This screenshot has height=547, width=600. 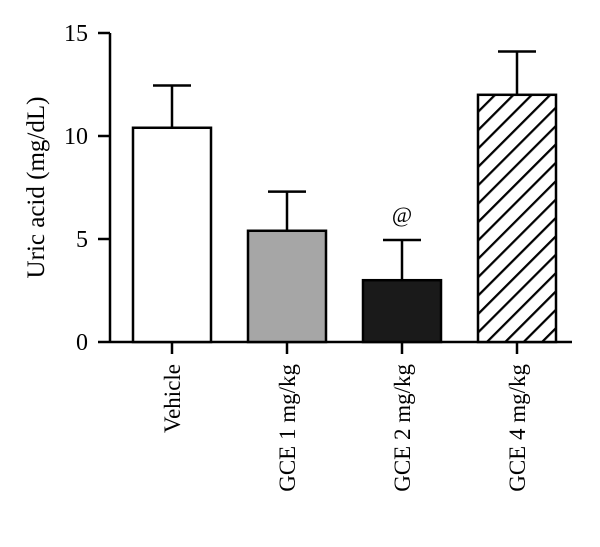 What do you see at coordinates (82, 240) in the screenshot?
I see `y-tick-label: 5` at bounding box center [82, 240].